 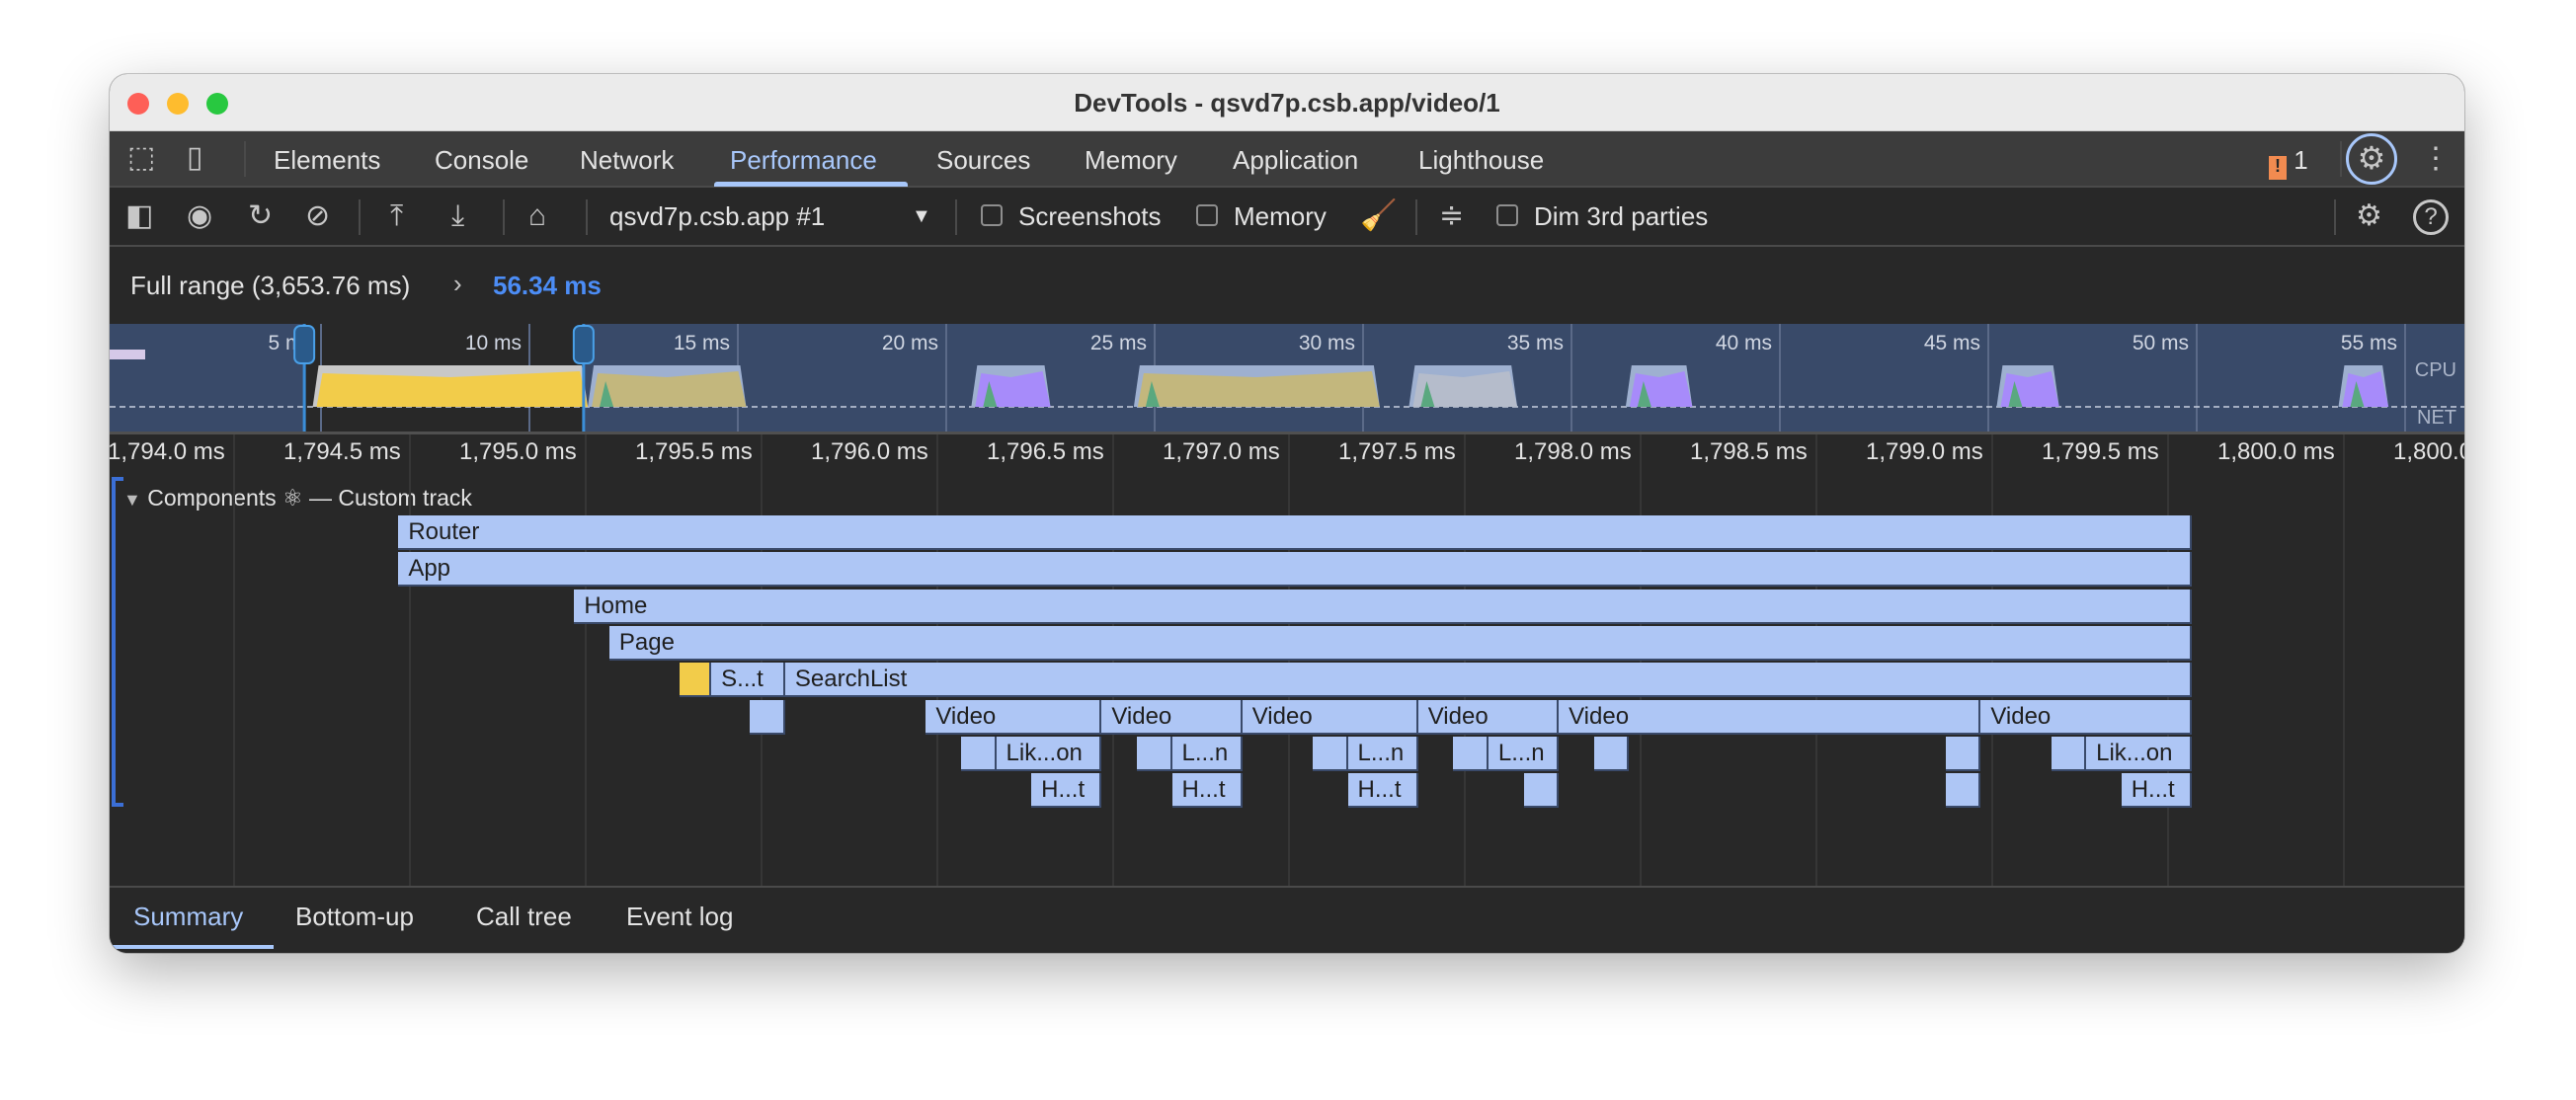 I want to click on inspect-element-icon: ⬚, so click(x=141, y=157).